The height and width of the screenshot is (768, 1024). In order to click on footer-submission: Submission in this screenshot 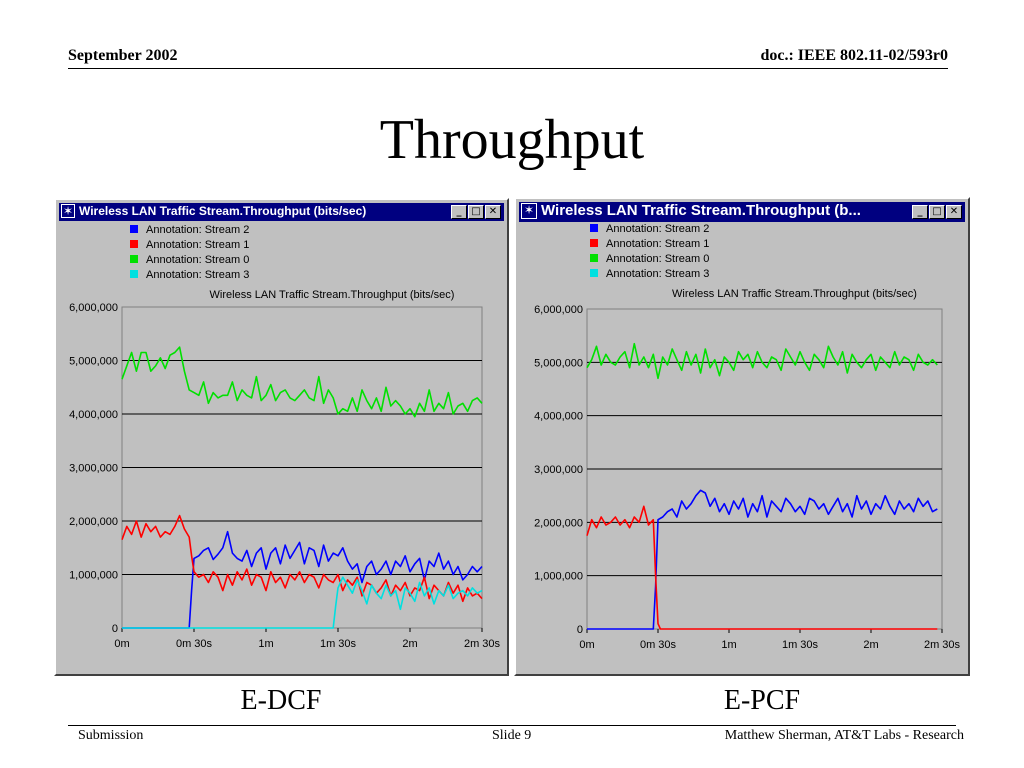, I will do `click(111, 735)`.